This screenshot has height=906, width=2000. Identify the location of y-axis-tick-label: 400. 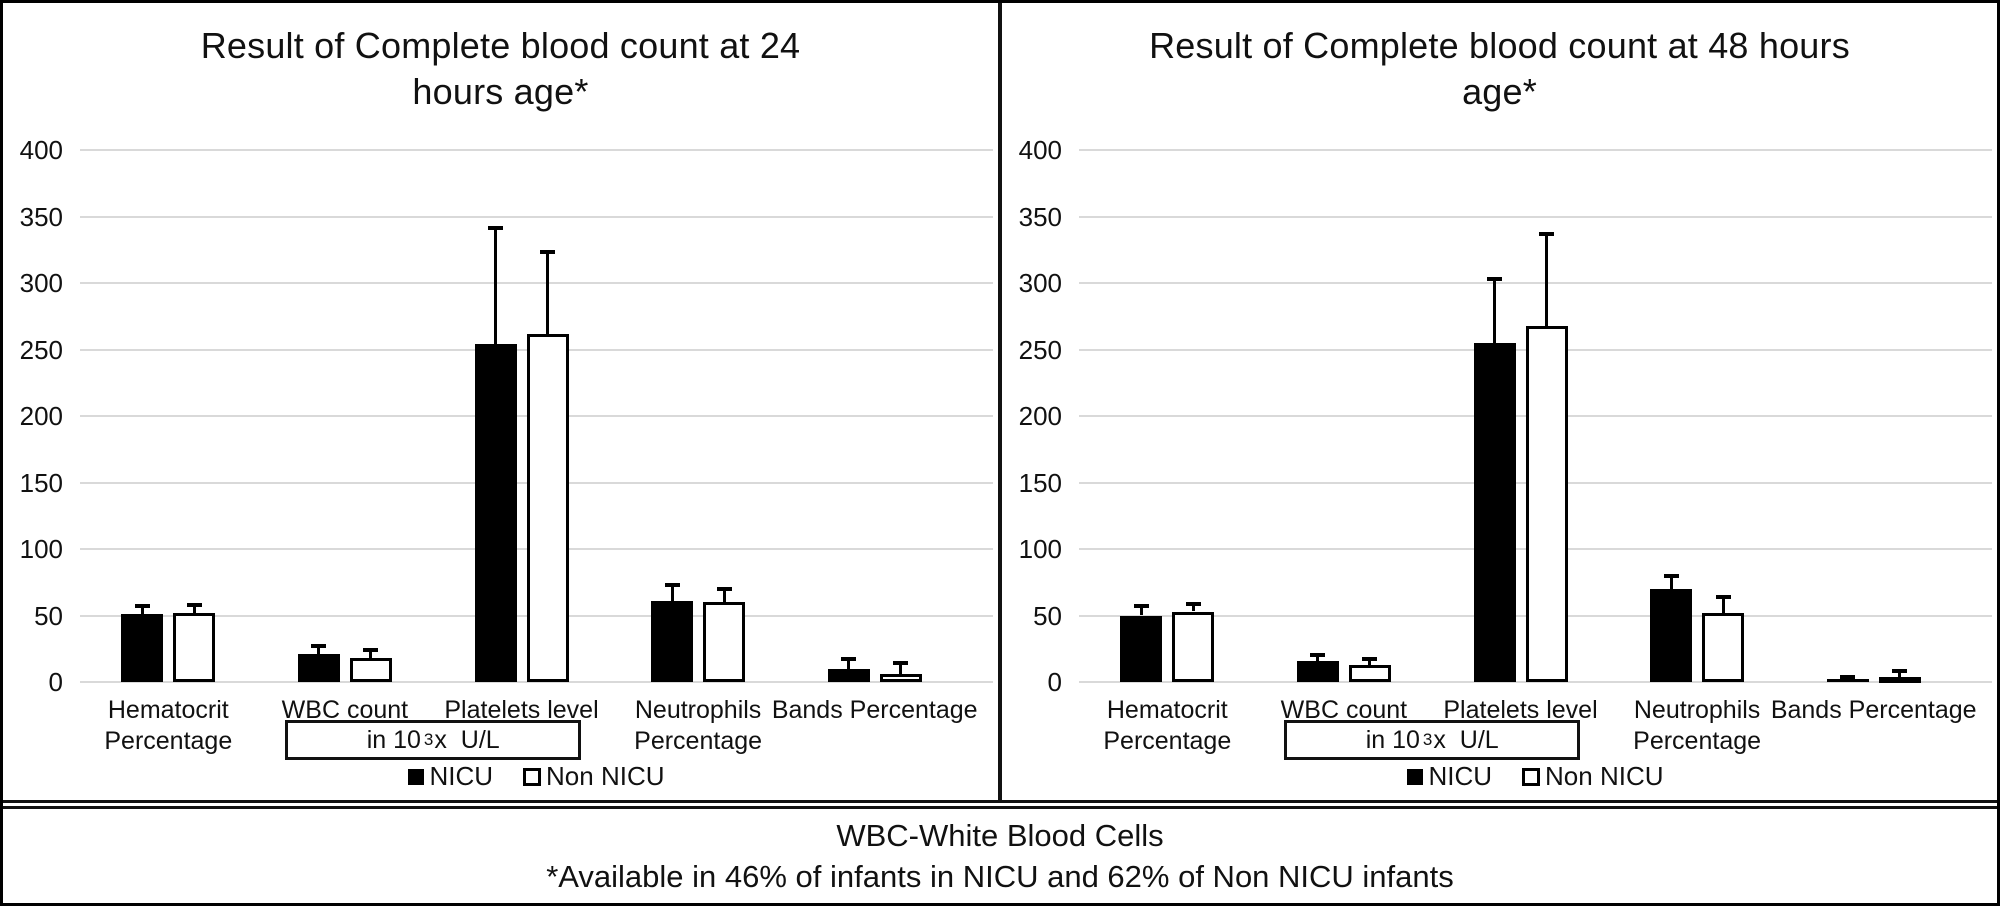
(1040, 150).